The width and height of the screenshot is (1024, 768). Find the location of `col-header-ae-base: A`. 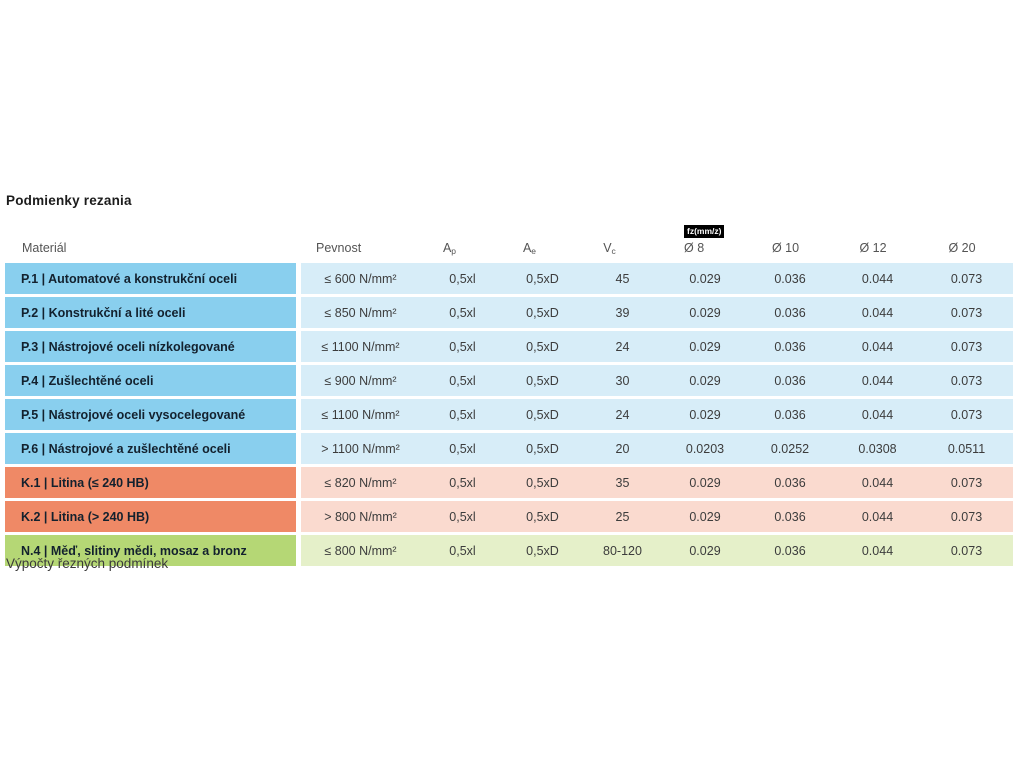

col-header-ae-base: A is located at coordinates (527, 247).